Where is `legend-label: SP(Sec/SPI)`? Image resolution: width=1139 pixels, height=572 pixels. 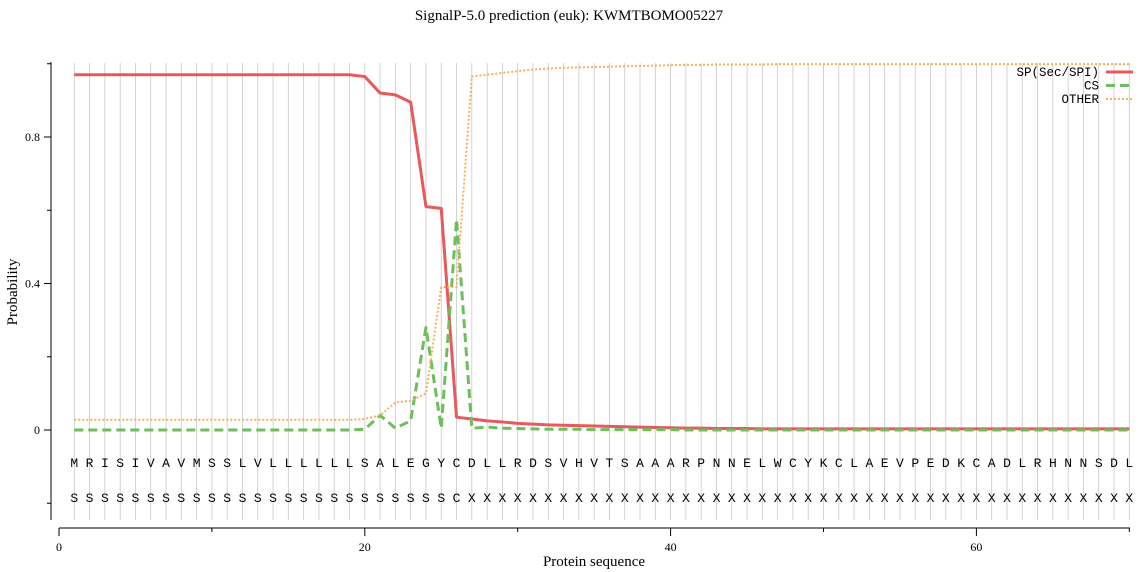
legend-label: SP(Sec/SPI) is located at coordinates (1057, 73).